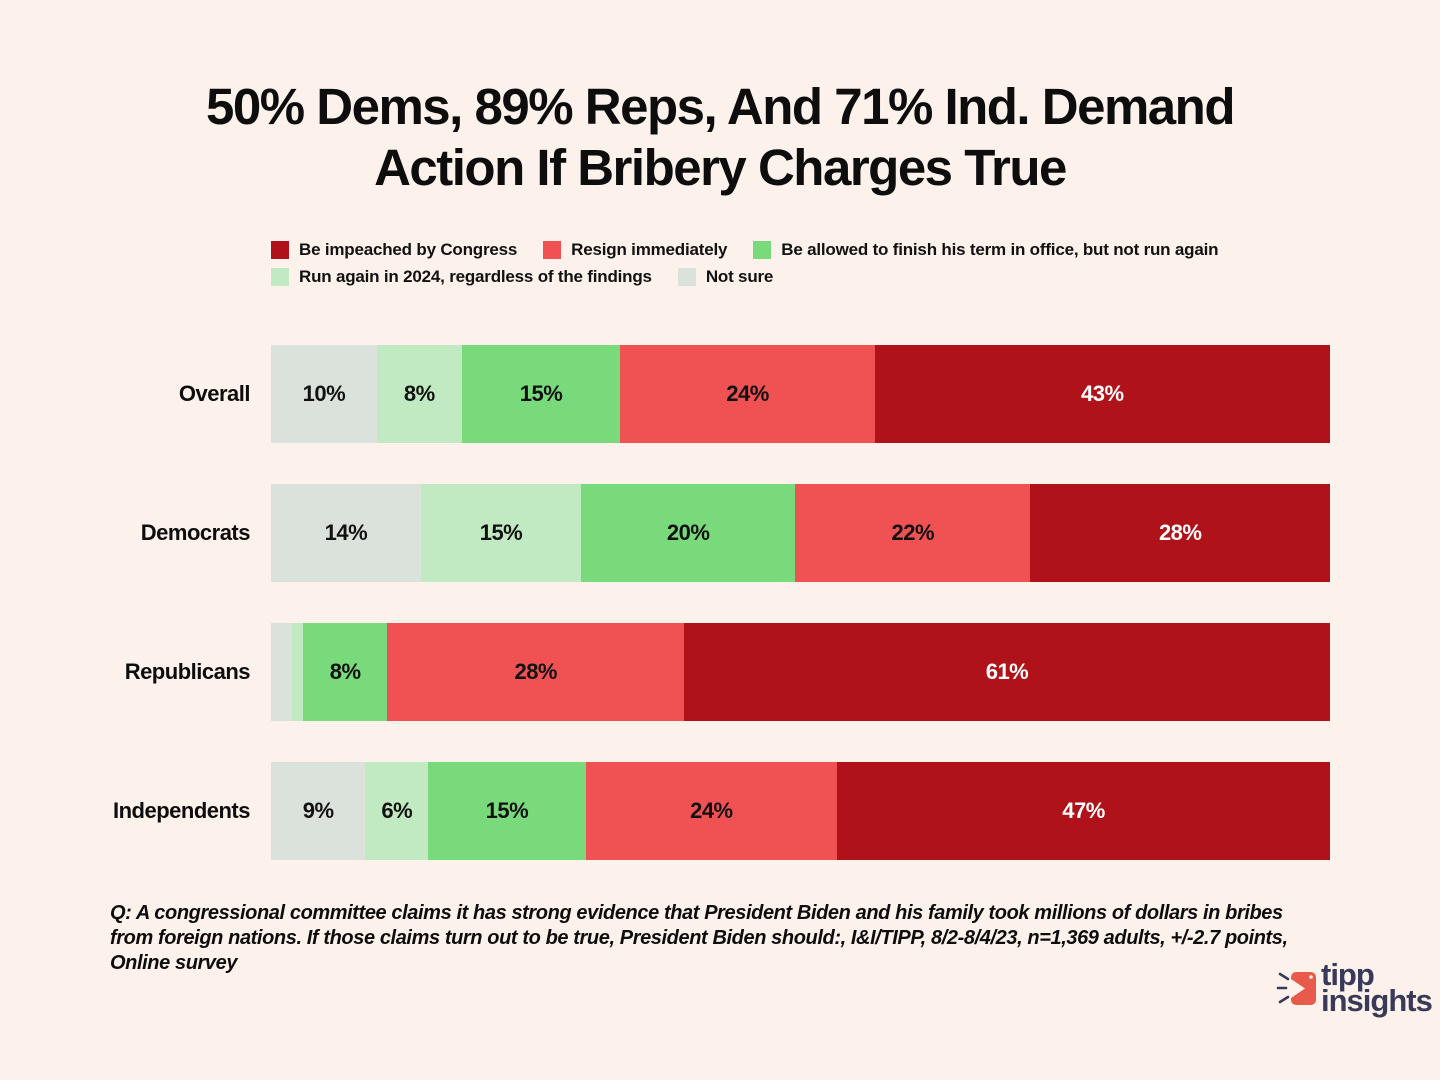 The width and height of the screenshot is (1440, 1080). I want to click on stacked-bar: 9% 6% 15% 24% 47%, so click(800, 811).